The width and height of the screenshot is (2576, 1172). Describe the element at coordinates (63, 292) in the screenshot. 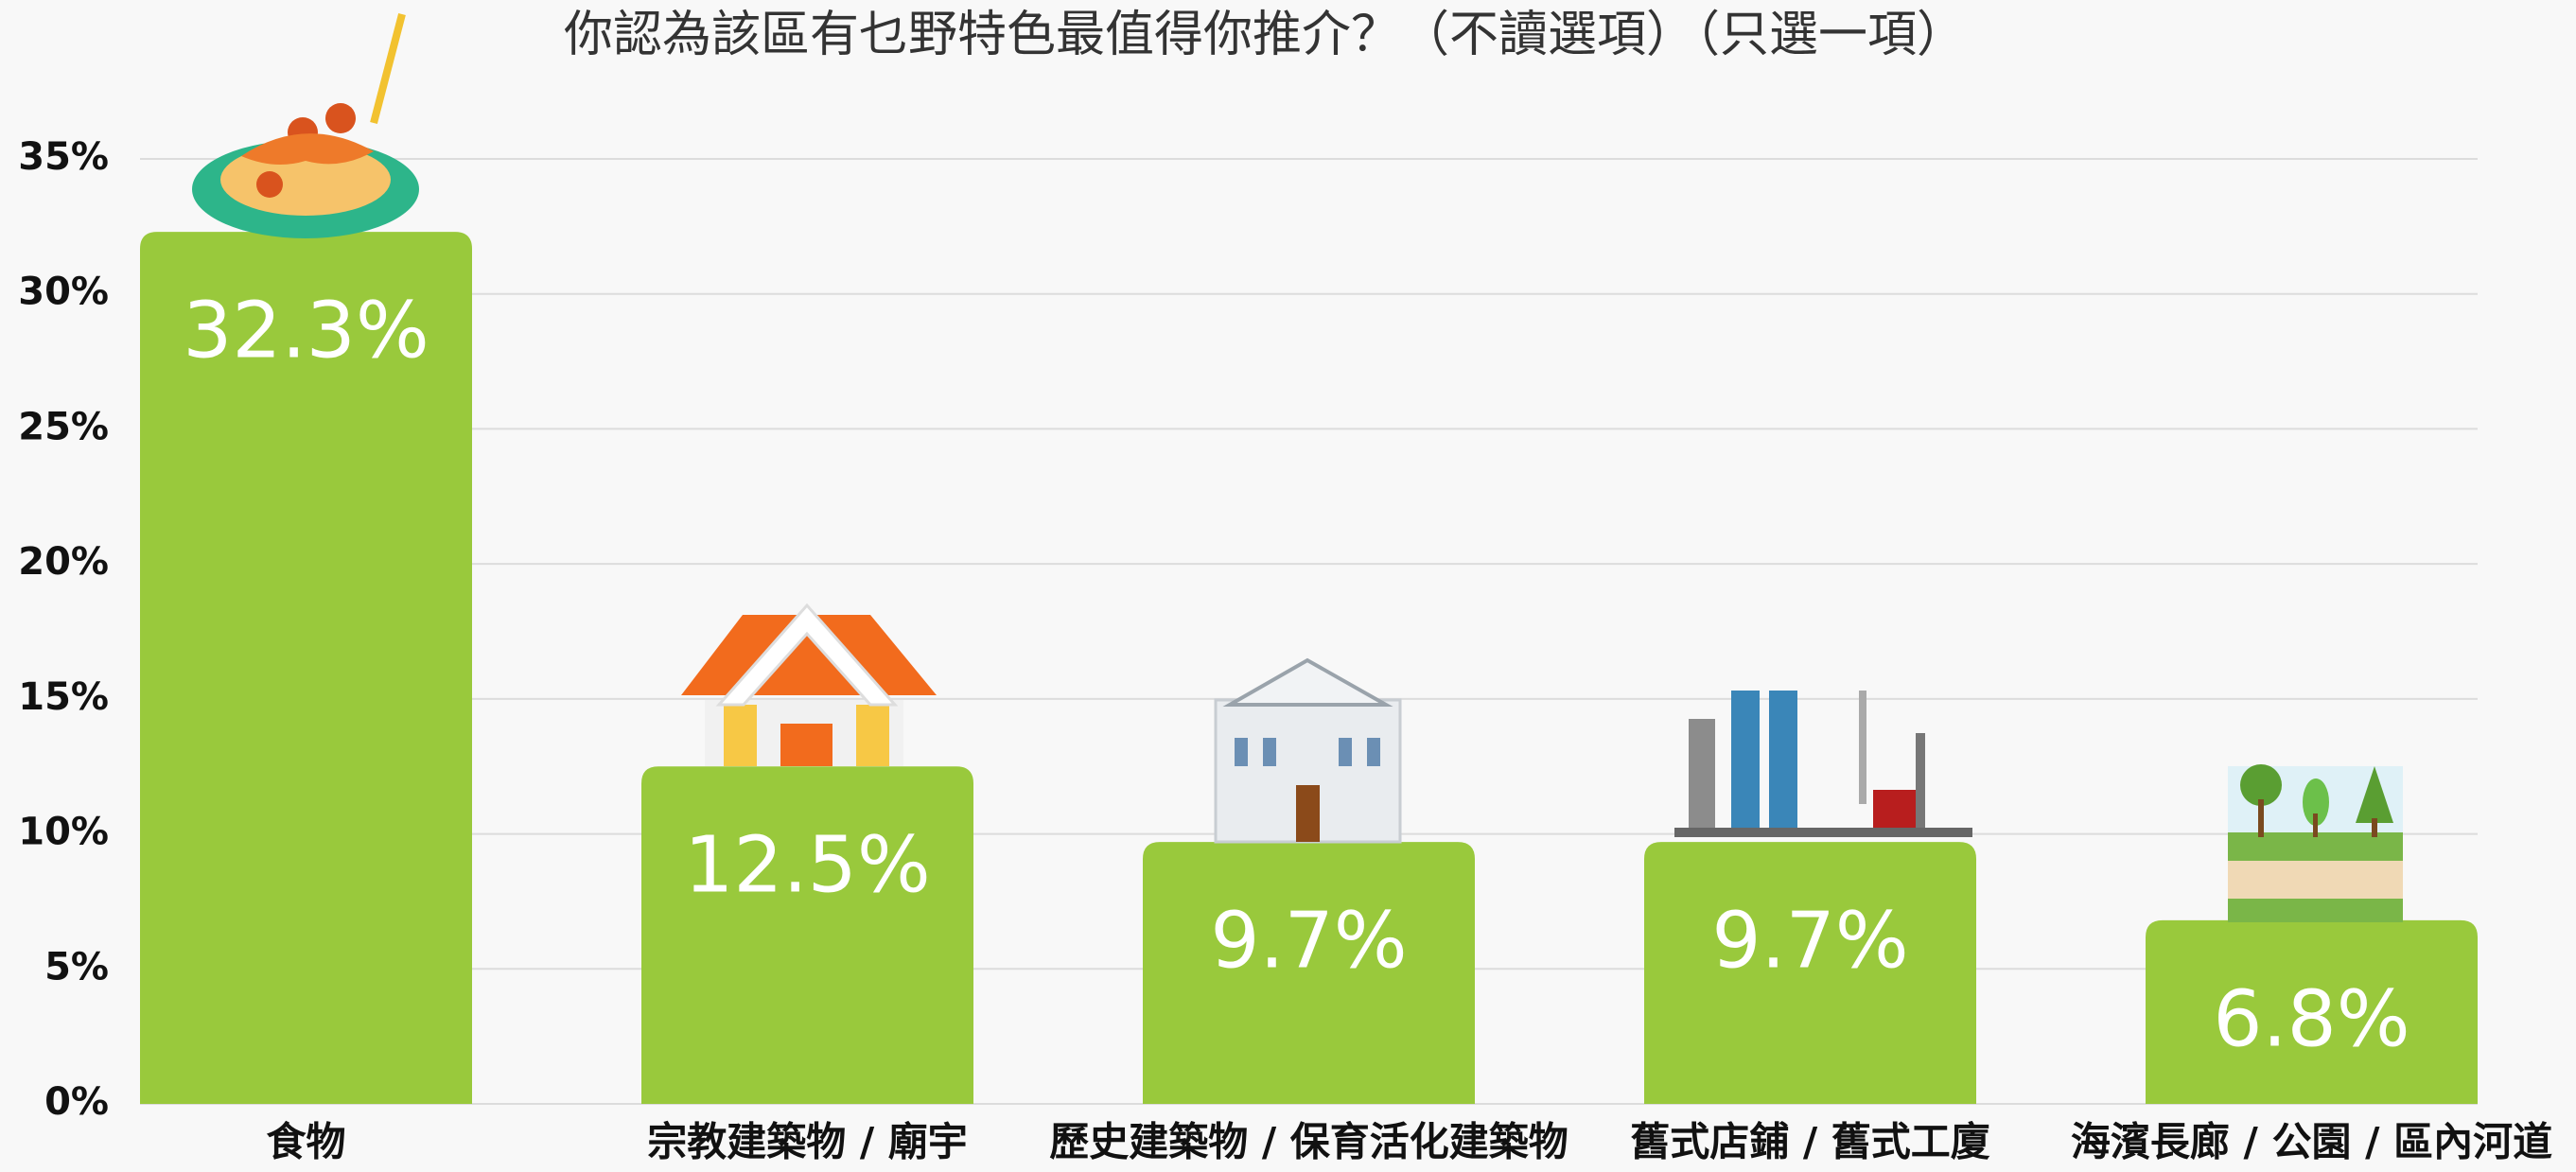

I see `y-tick-label: 30%` at that location.